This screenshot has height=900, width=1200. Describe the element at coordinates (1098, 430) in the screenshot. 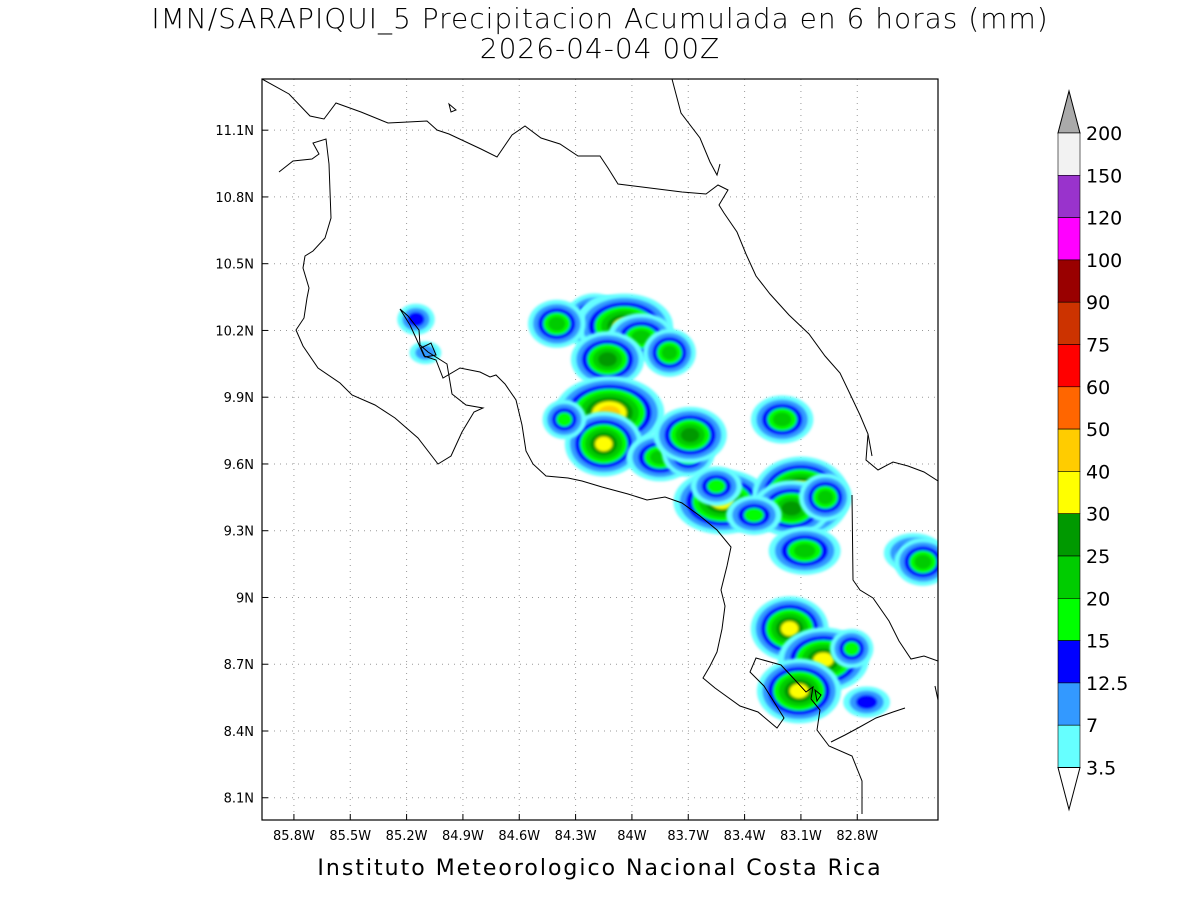

I see `colorbar-label: 50` at that location.